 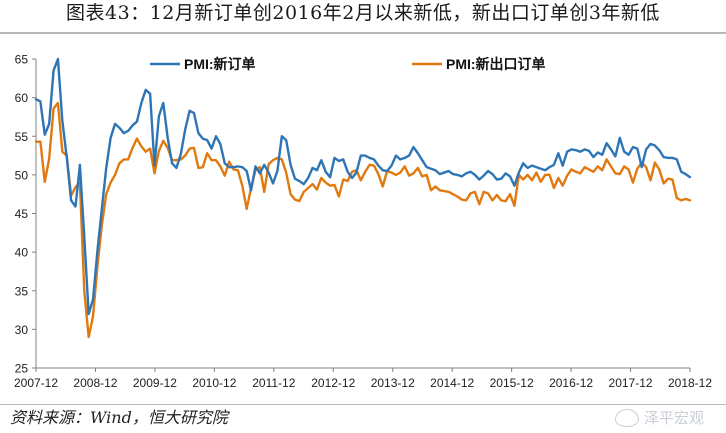 I want to click on x-tick-label: 2015-12, so click(x=512, y=383).